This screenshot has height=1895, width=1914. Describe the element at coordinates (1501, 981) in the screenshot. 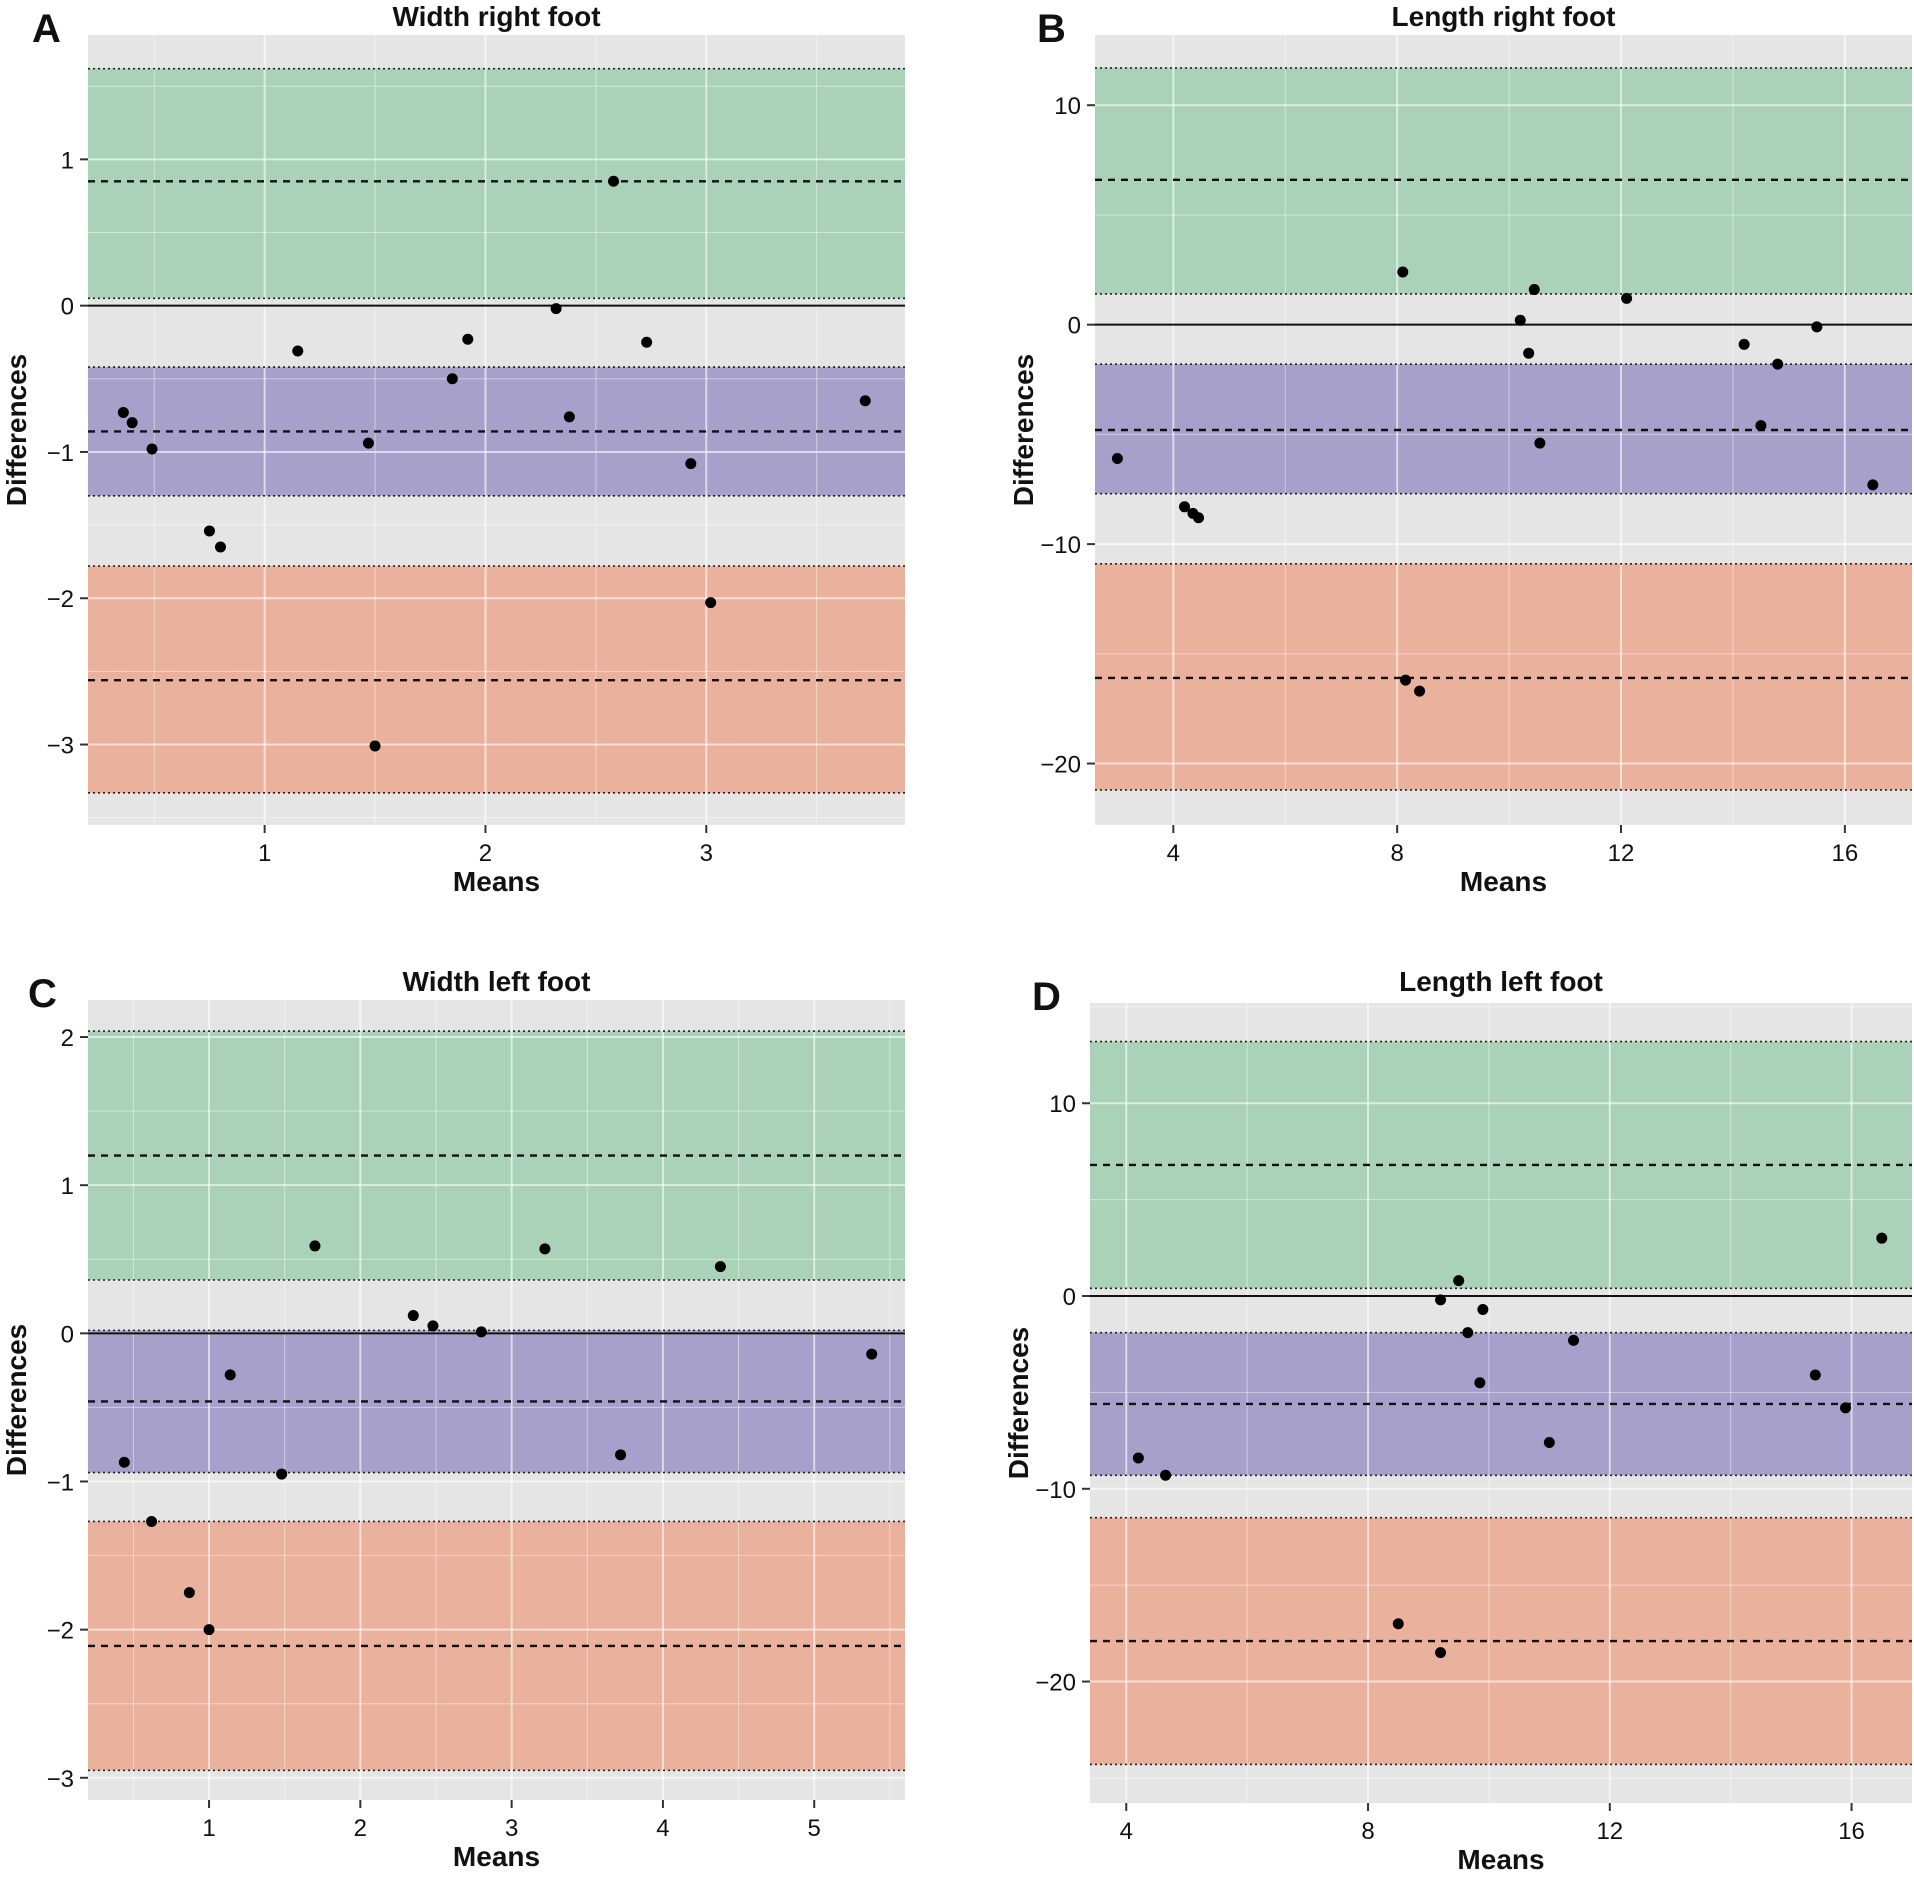

I see `panel-title: Length left foot` at that location.